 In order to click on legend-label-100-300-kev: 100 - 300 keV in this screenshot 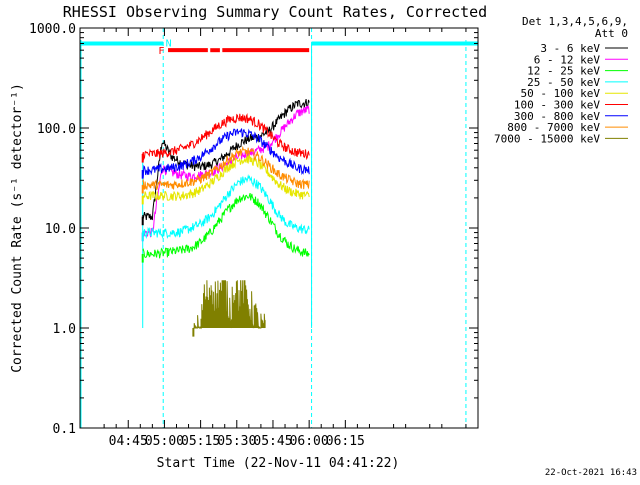, I will do `click(557, 105)`.